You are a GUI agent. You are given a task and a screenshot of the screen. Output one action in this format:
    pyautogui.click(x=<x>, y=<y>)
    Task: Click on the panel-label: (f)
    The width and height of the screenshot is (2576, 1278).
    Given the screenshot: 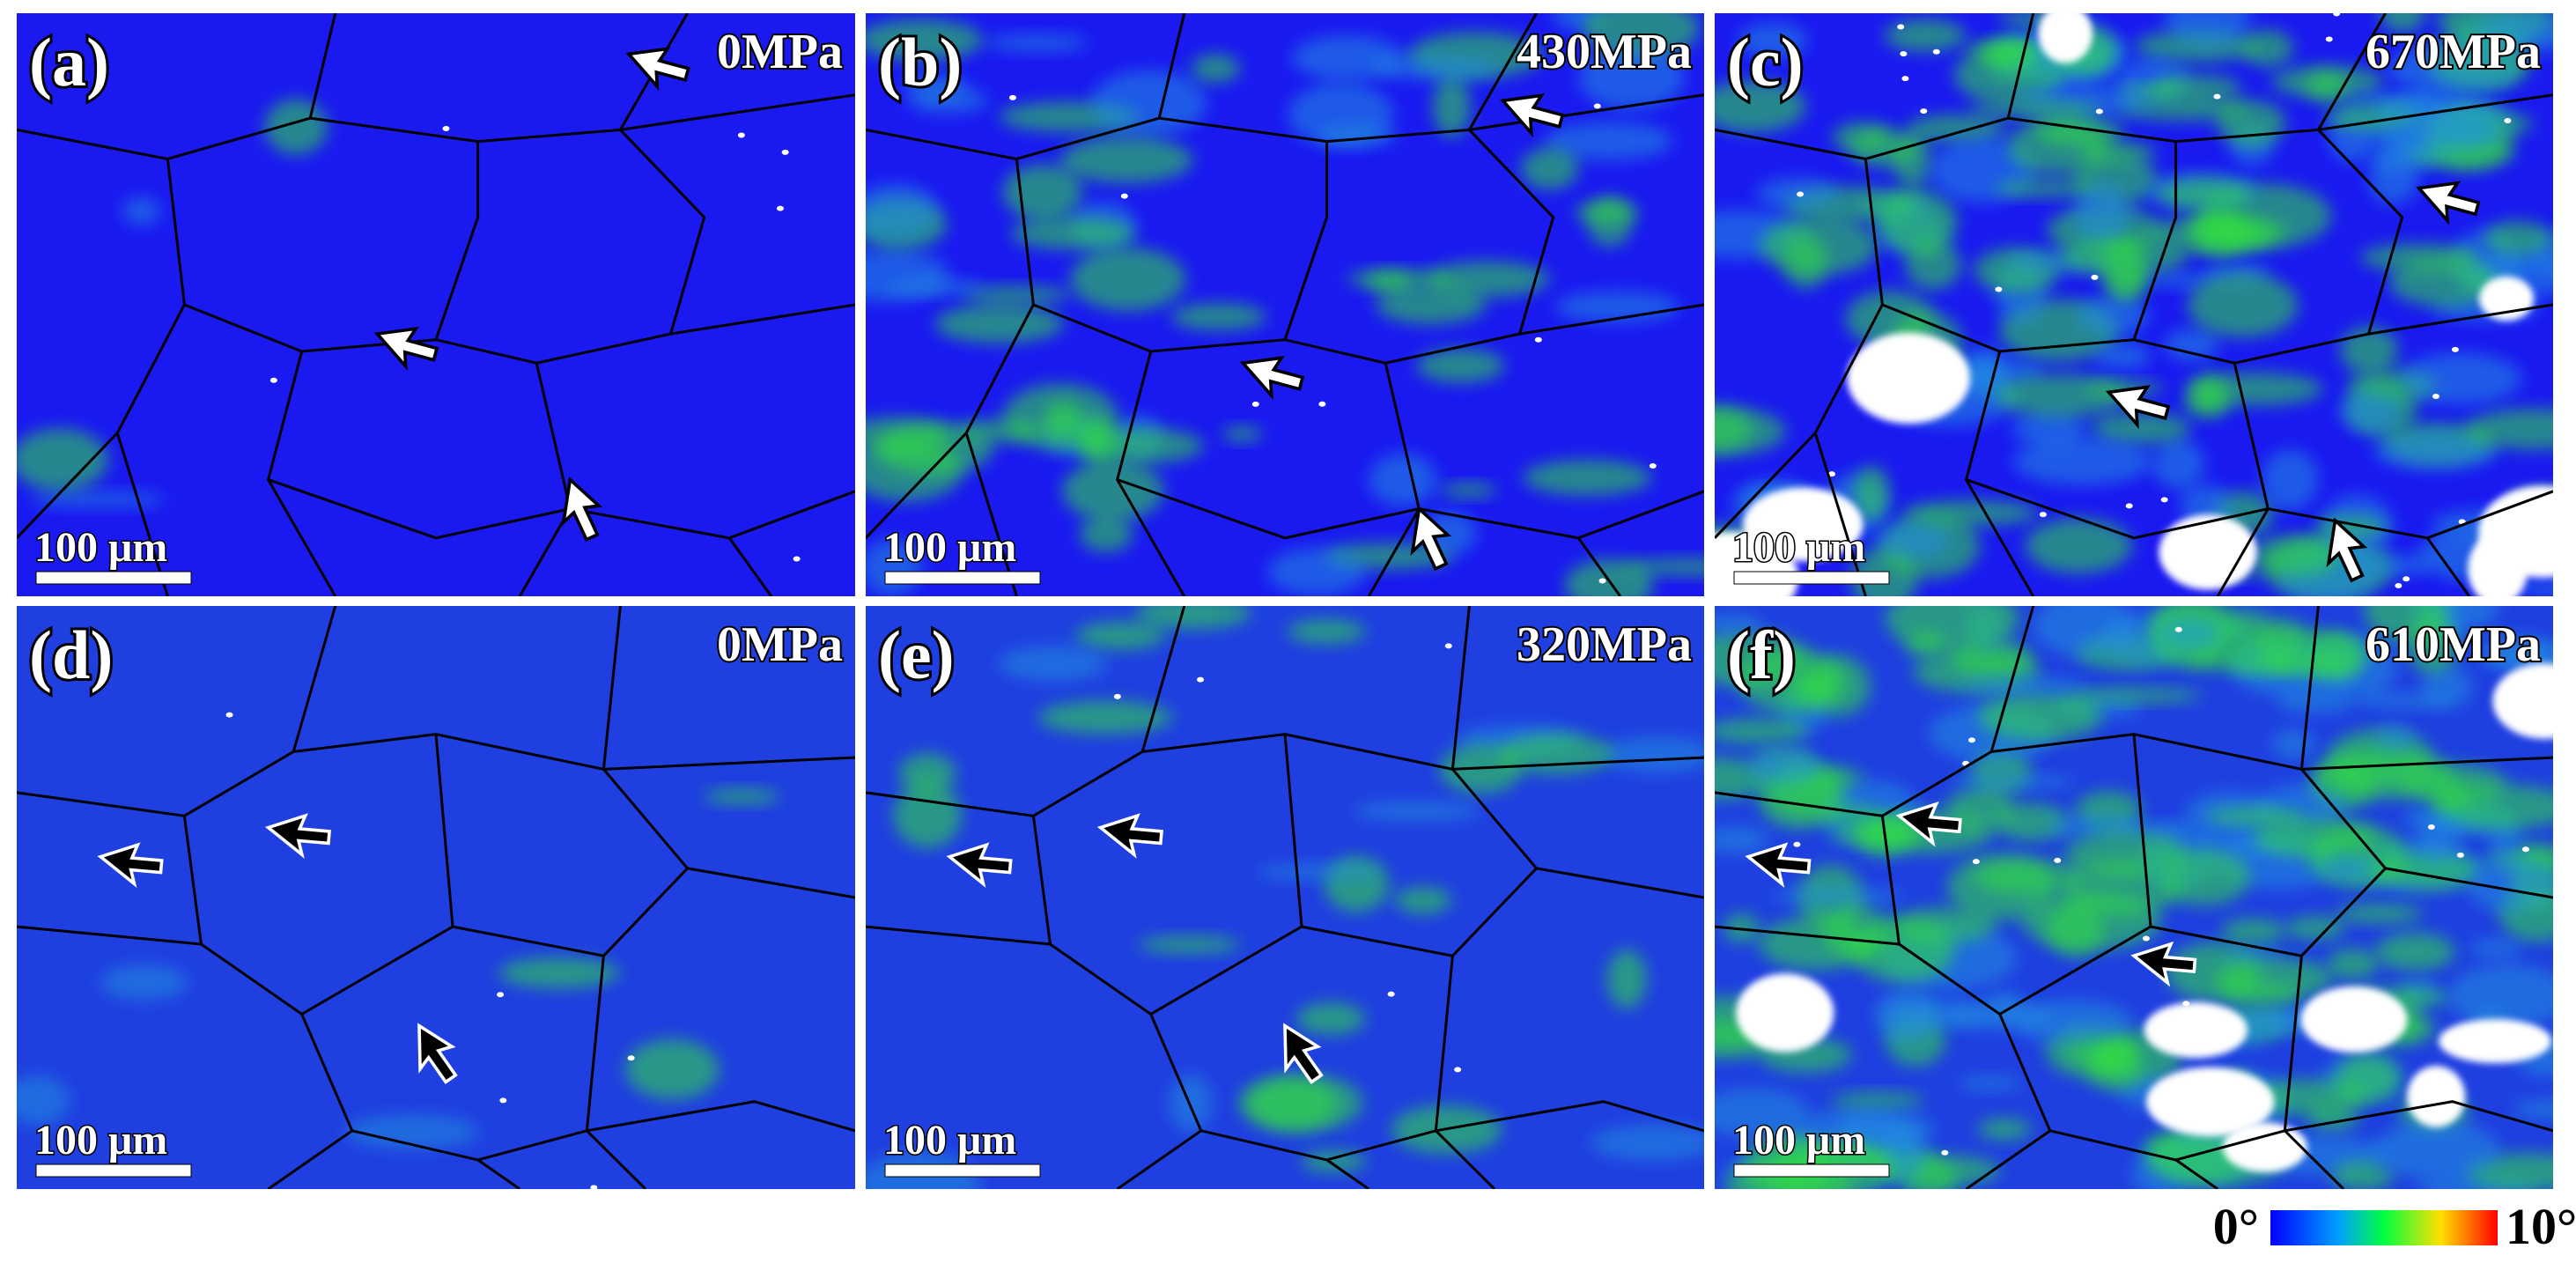 What is the action you would take?
    pyautogui.click(x=1761, y=655)
    